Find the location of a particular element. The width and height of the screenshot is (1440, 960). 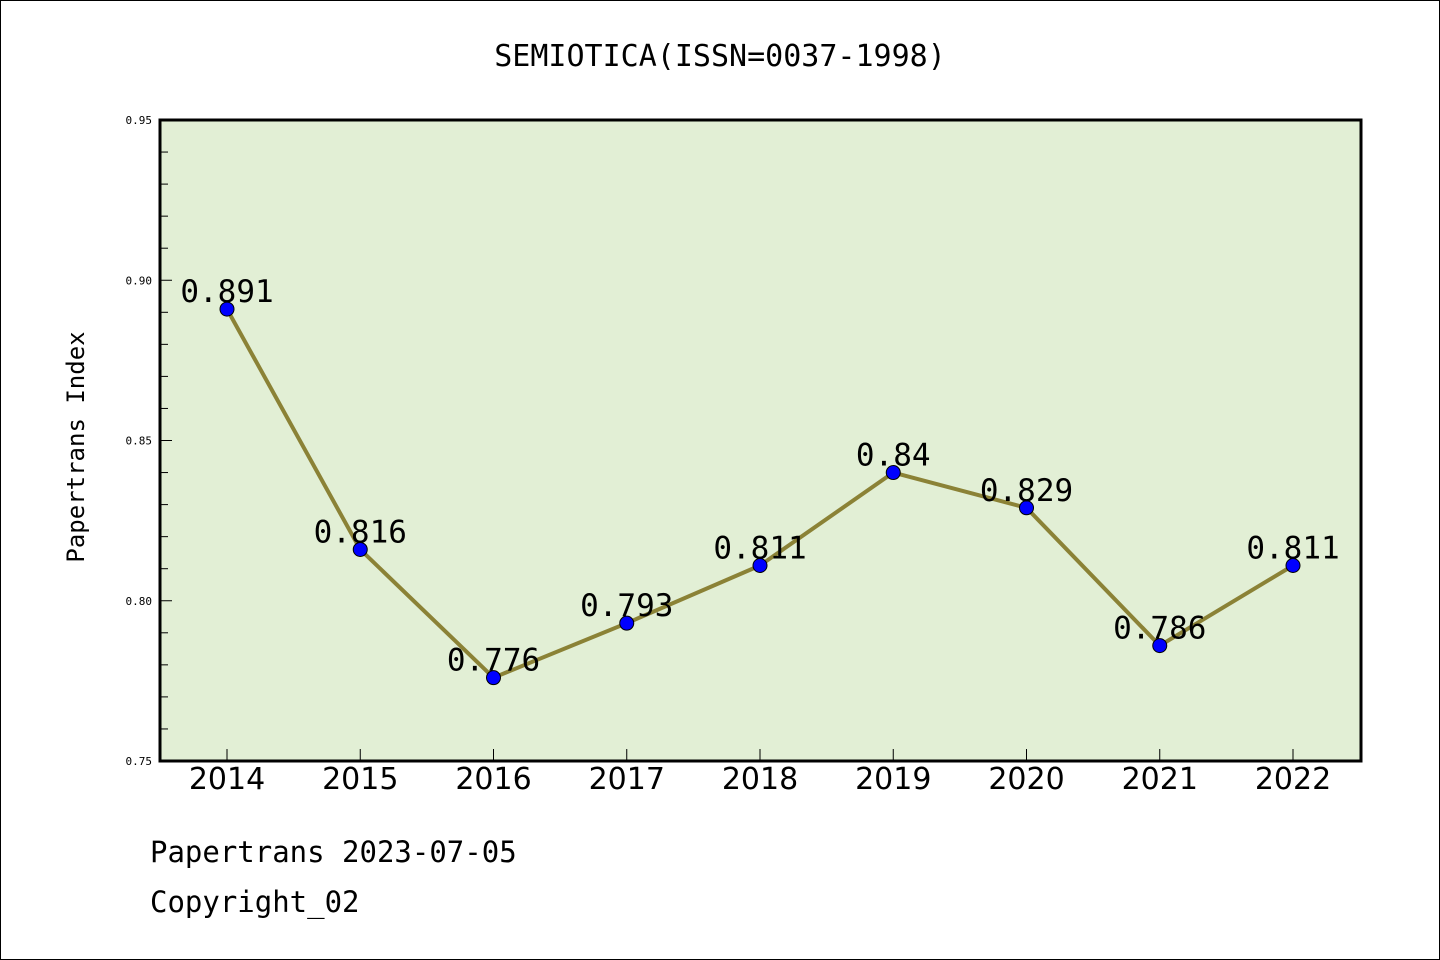

data-label: 0.84 is located at coordinates (893, 456).